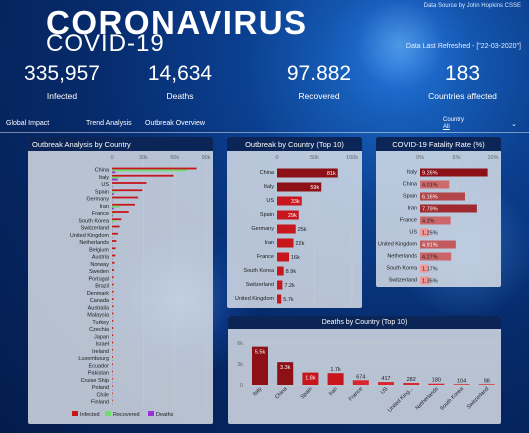 This screenshot has width=529, height=433. What do you see at coordinates (514, 124) in the screenshot?
I see `chevron-down-icon: ⌄` at bounding box center [514, 124].